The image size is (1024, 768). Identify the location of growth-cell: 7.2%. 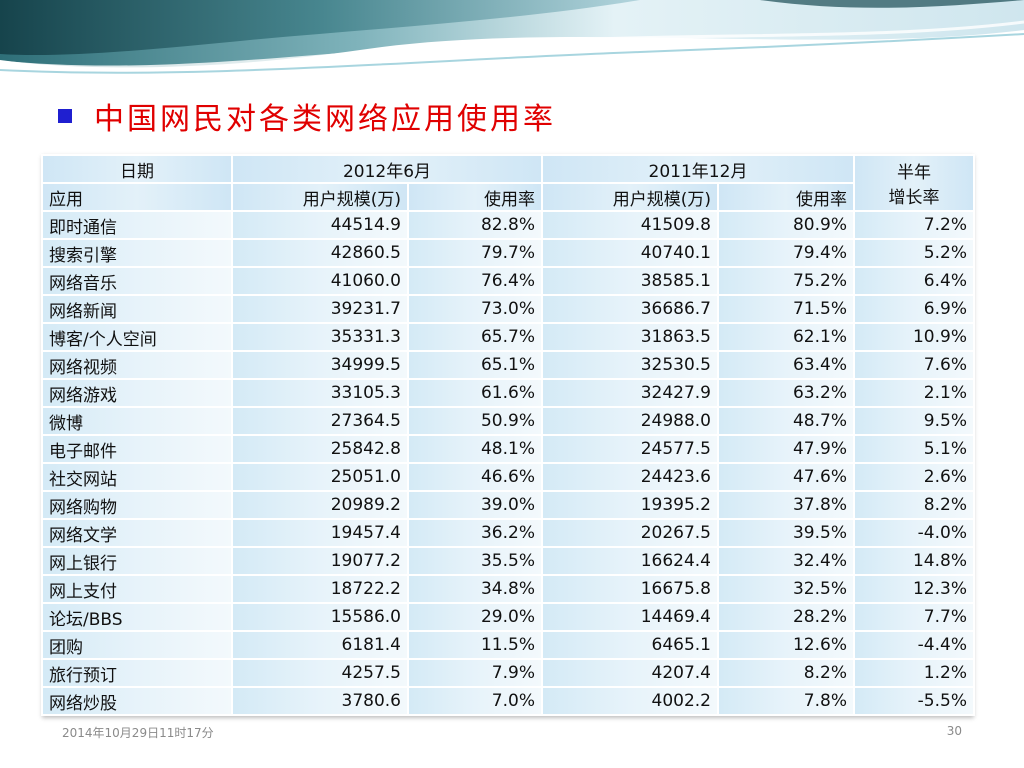
(914, 225).